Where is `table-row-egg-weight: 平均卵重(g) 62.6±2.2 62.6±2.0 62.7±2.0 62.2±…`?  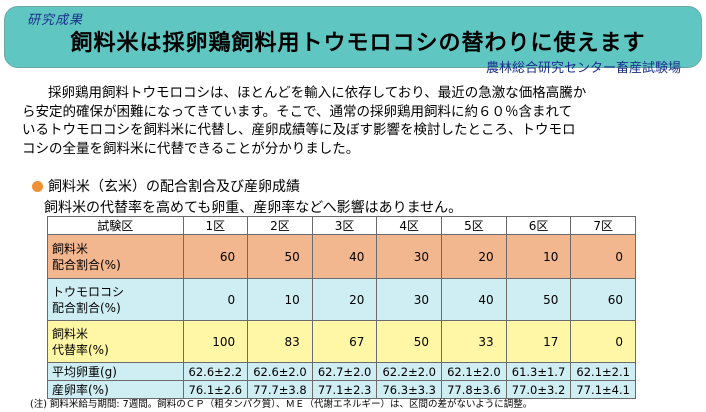 table-row-egg-weight: 平均卵重(g) 62.6±2.2 62.6±2.0 62.7±2.0 62.2±… is located at coordinates (341, 371).